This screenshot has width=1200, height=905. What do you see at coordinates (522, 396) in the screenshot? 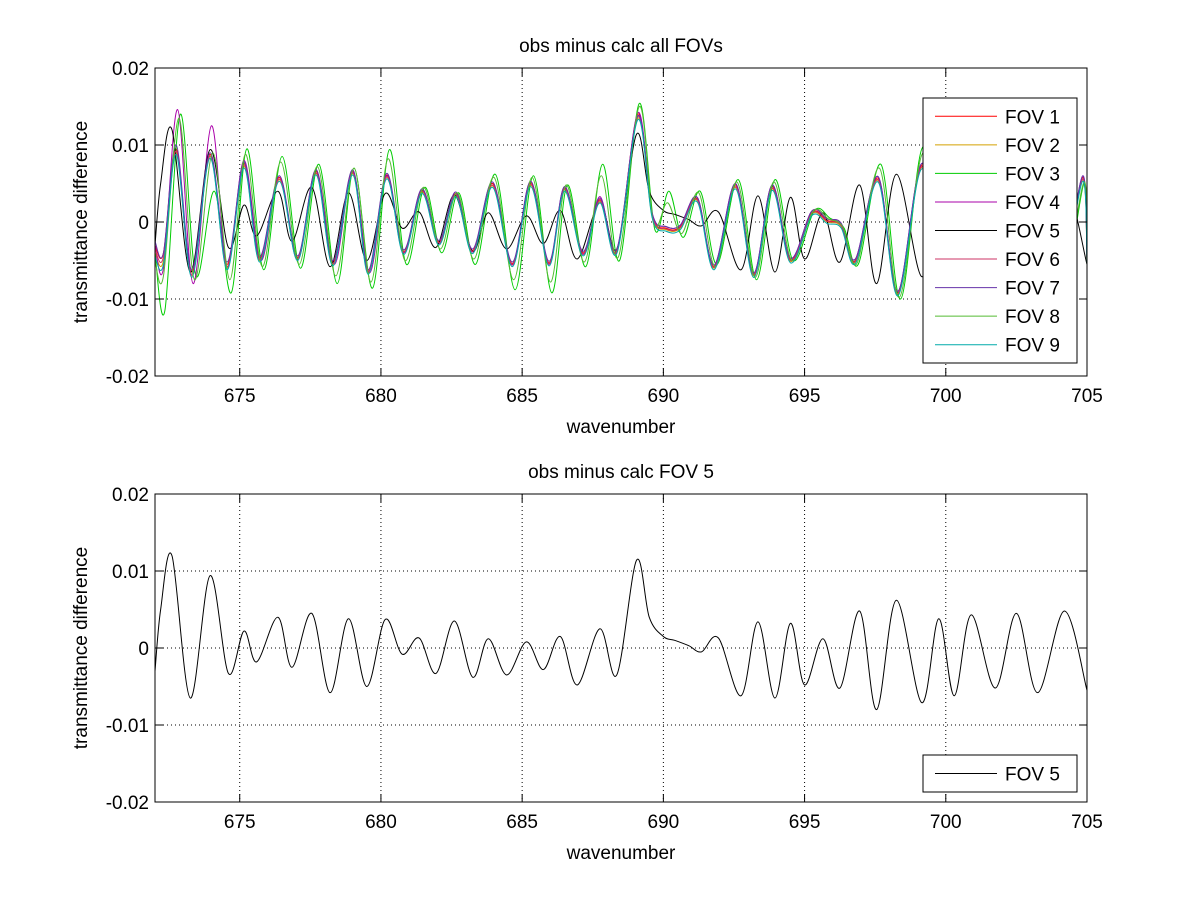
I see `chart-top-x-tick-label: 685` at bounding box center [522, 396].